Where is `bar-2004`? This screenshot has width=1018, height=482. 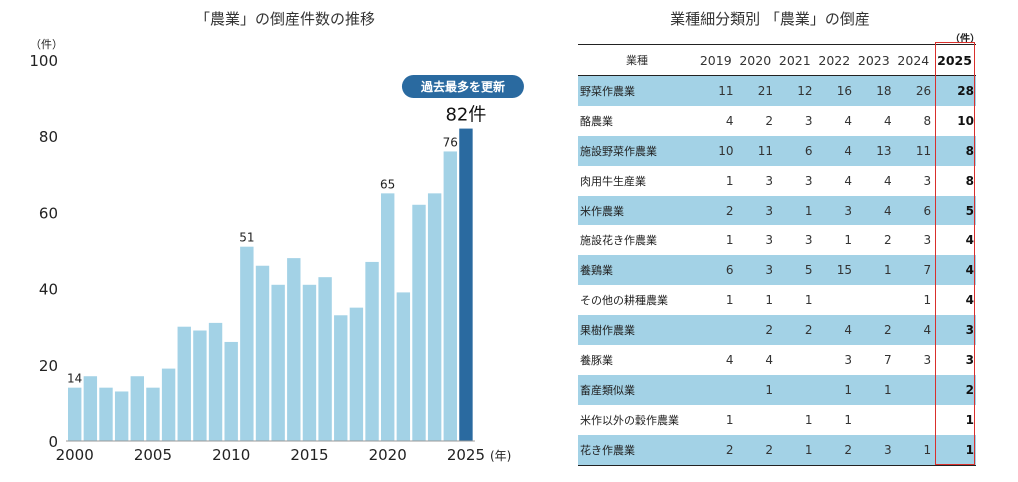
bar-2004 is located at coordinates (137, 408).